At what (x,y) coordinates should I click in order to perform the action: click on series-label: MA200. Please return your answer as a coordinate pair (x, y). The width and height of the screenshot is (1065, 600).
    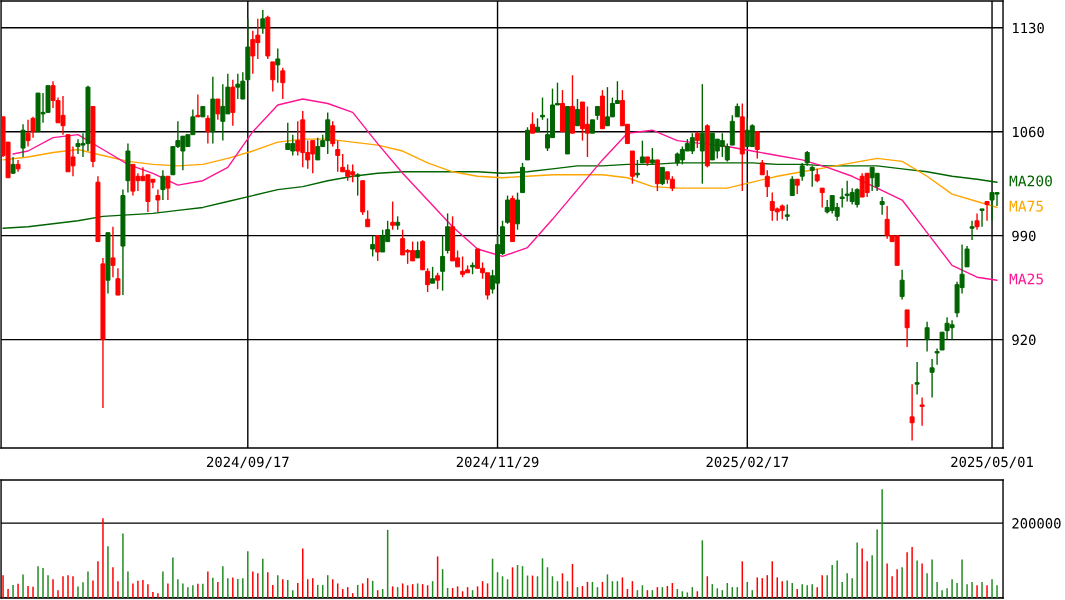
    Looking at the image, I should click on (1030, 181).